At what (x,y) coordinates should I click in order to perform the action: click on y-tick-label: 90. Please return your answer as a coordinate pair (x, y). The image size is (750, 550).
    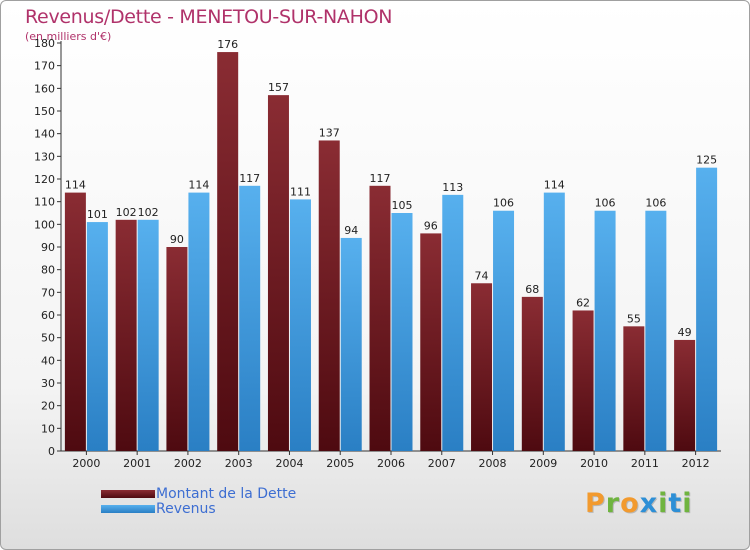
    Looking at the image, I should click on (48, 247).